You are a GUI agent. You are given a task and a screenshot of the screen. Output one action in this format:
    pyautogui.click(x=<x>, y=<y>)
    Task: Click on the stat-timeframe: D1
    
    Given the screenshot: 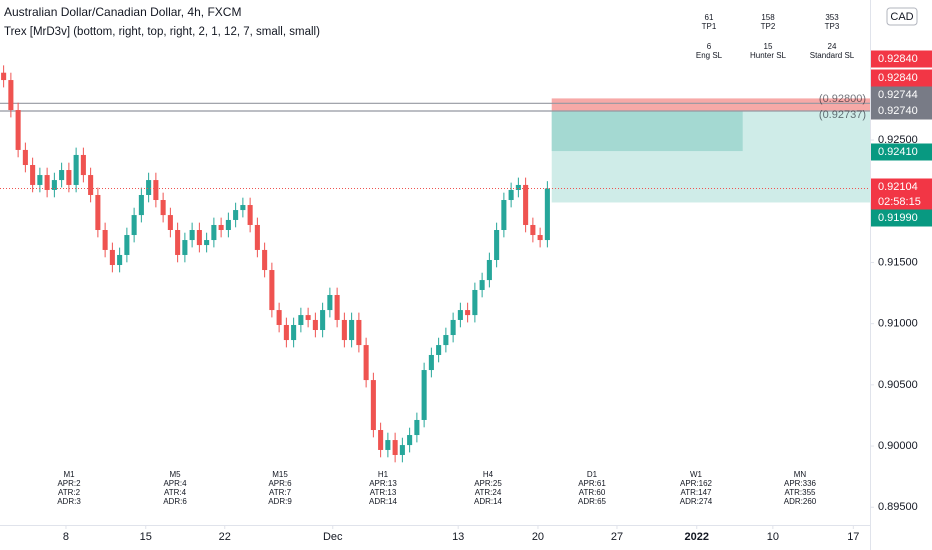 What is the action you would take?
    pyautogui.click(x=592, y=474)
    